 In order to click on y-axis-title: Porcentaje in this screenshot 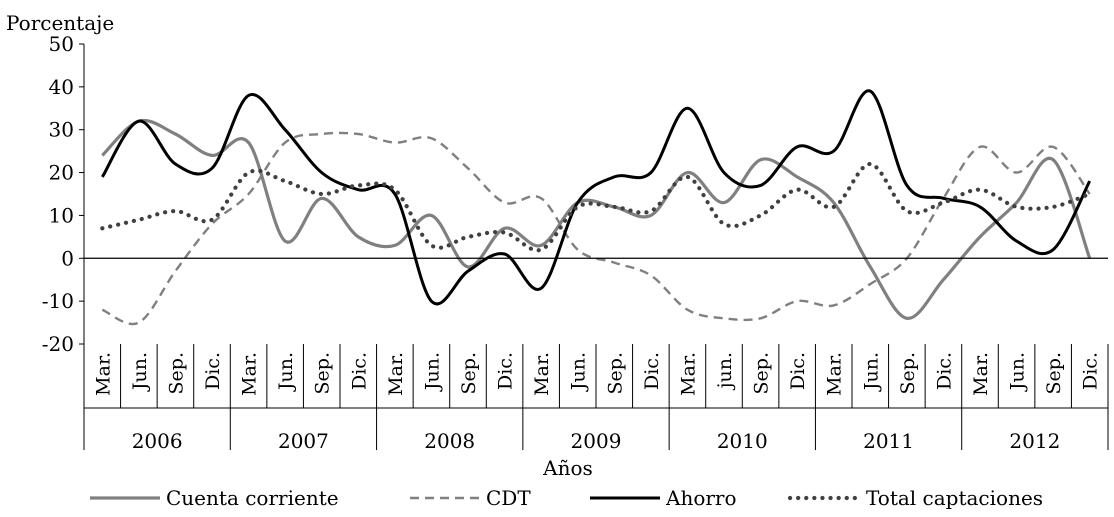, I will do `click(60, 23)`.